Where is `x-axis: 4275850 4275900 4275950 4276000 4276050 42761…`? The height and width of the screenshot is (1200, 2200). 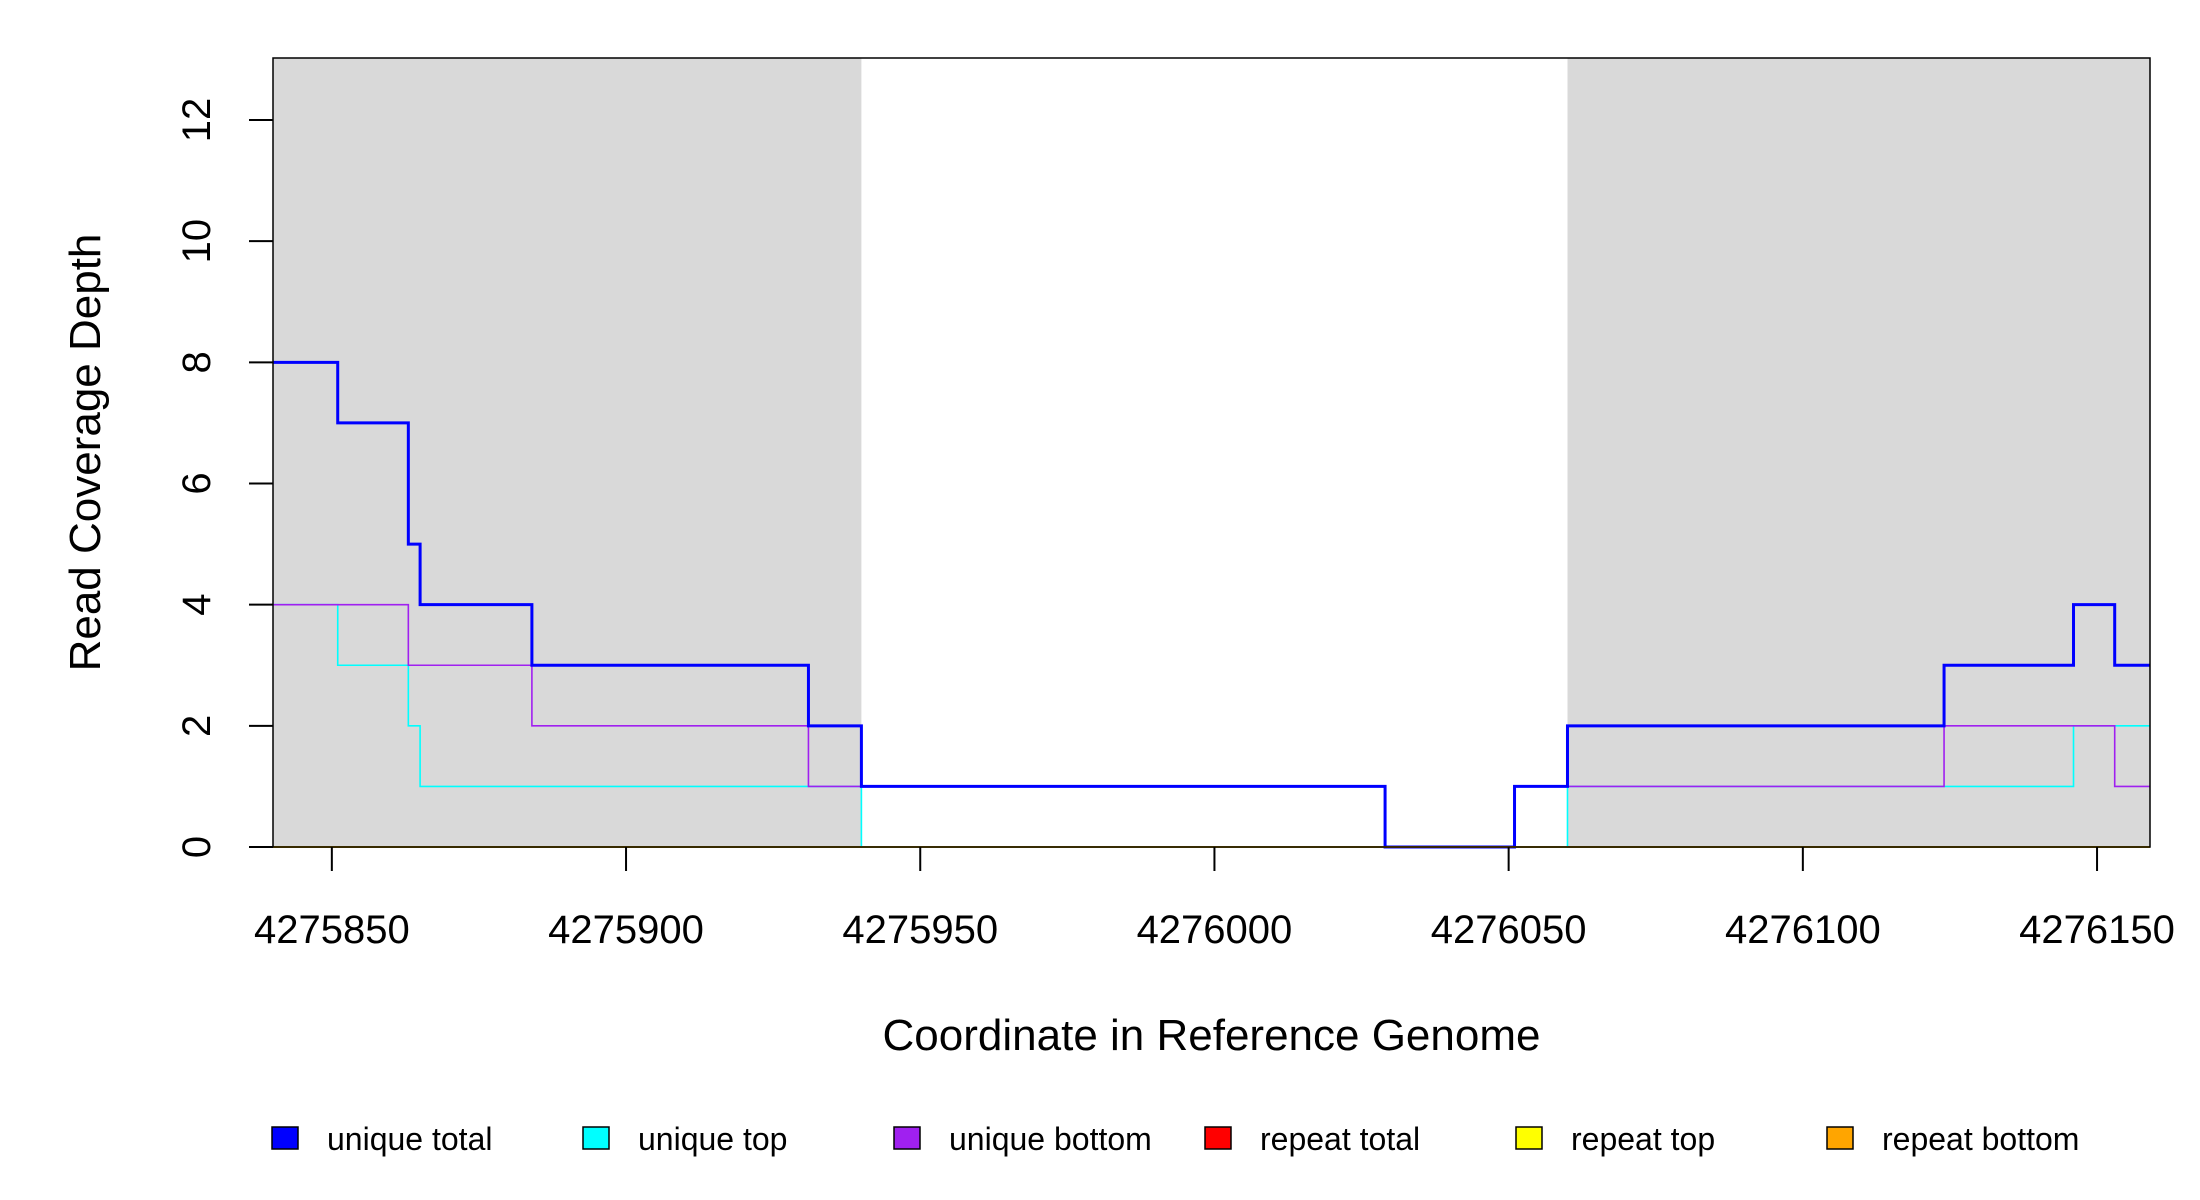
x-axis: 4275850 4275900 4275950 4276000 4276050 42761… is located at coordinates (1214, 899).